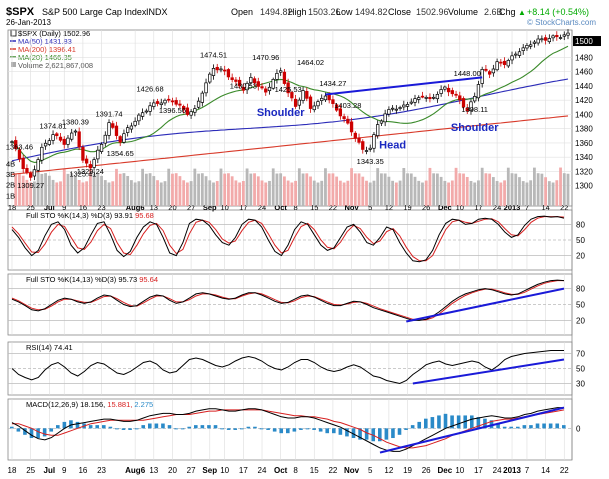 The image size is (609, 479). What do you see at coordinates (64, 207) in the screenshot?
I see `x-tick-label-top: 9` at bounding box center [64, 207].